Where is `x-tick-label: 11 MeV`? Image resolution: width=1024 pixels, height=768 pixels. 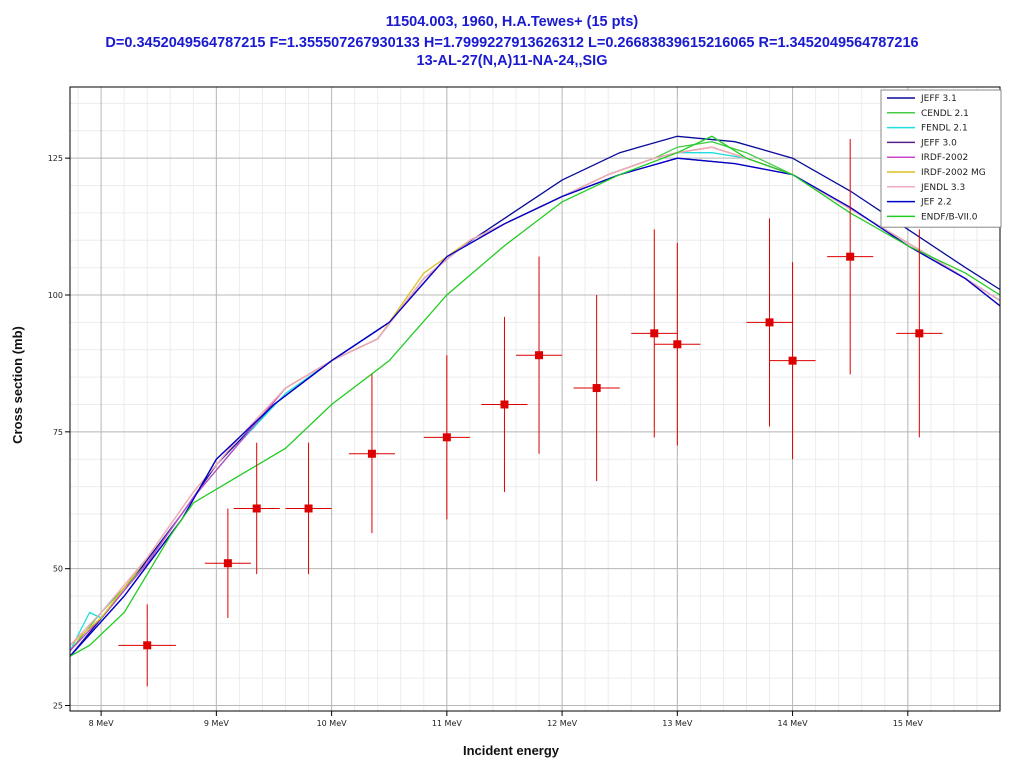
x-tick-label: 11 MeV is located at coordinates (447, 723).